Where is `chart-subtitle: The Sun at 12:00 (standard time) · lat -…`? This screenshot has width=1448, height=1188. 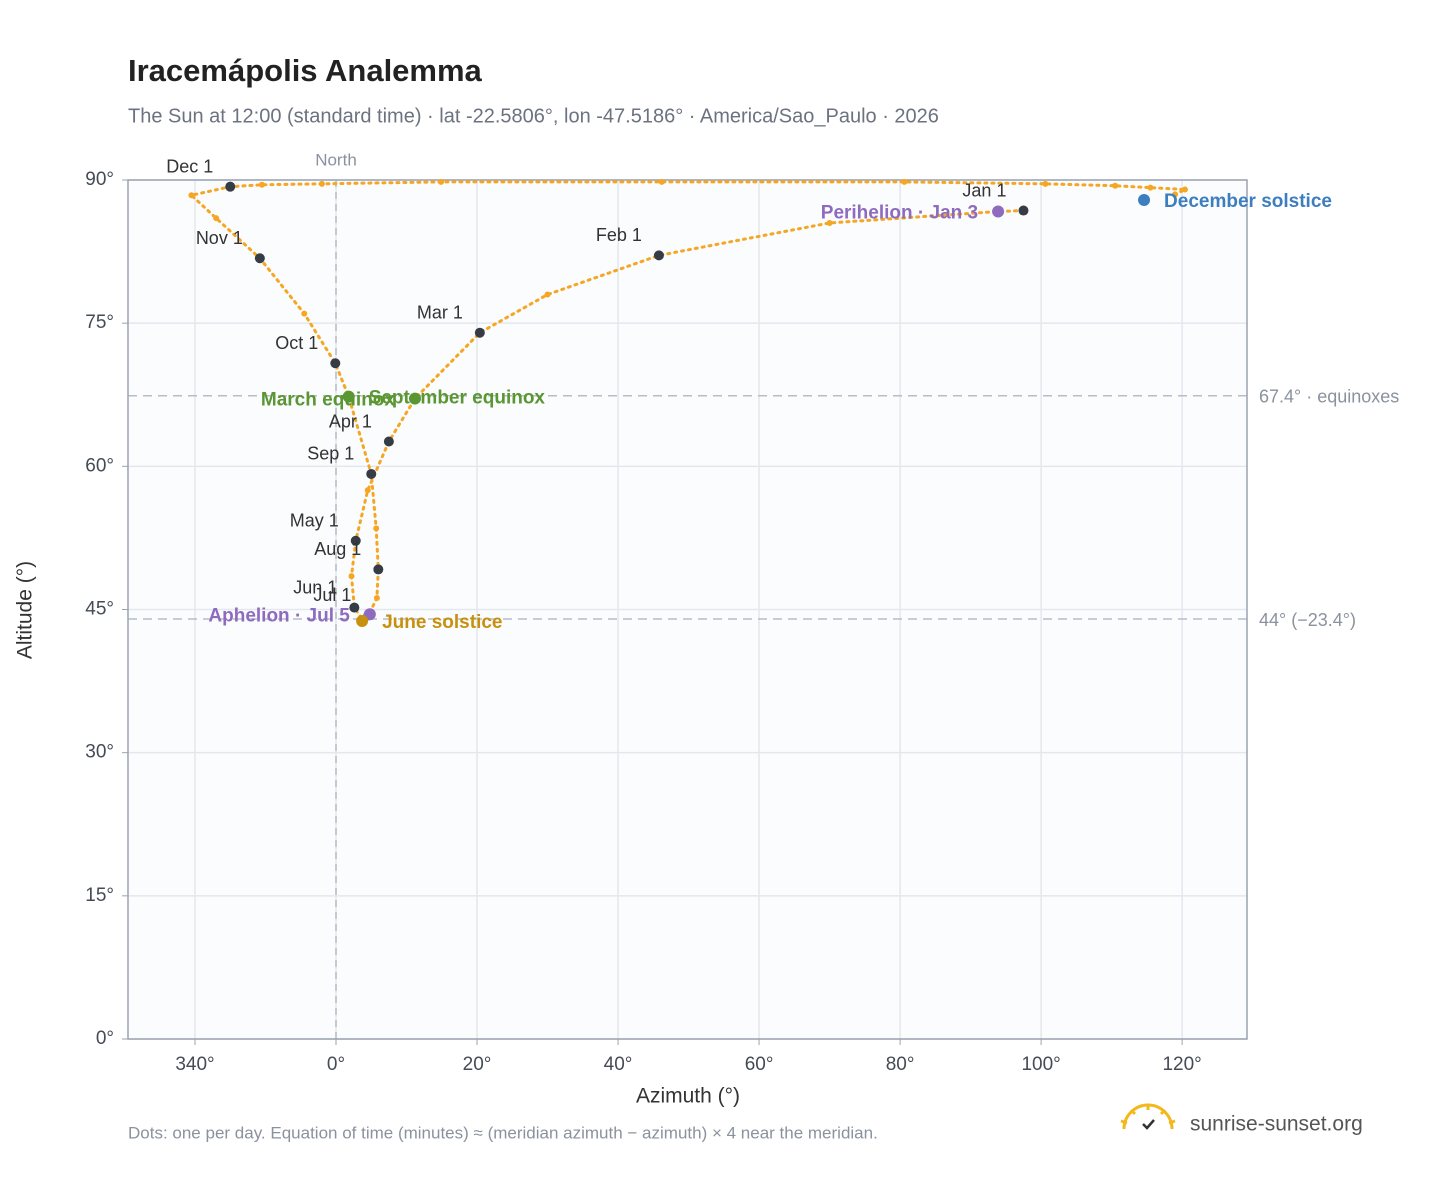 chart-subtitle: The Sun at 12:00 (standard time) · lat -… is located at coordinates (533, 116).